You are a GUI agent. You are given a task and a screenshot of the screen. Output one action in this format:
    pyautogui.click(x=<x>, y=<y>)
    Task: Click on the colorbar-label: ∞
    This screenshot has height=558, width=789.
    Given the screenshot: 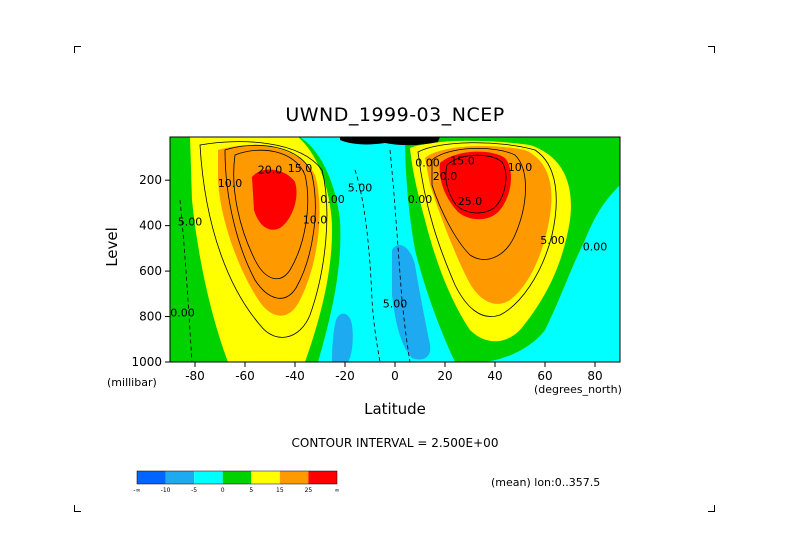 What is the action you would take?
    pyautogui.click(x=337, y=490)
    